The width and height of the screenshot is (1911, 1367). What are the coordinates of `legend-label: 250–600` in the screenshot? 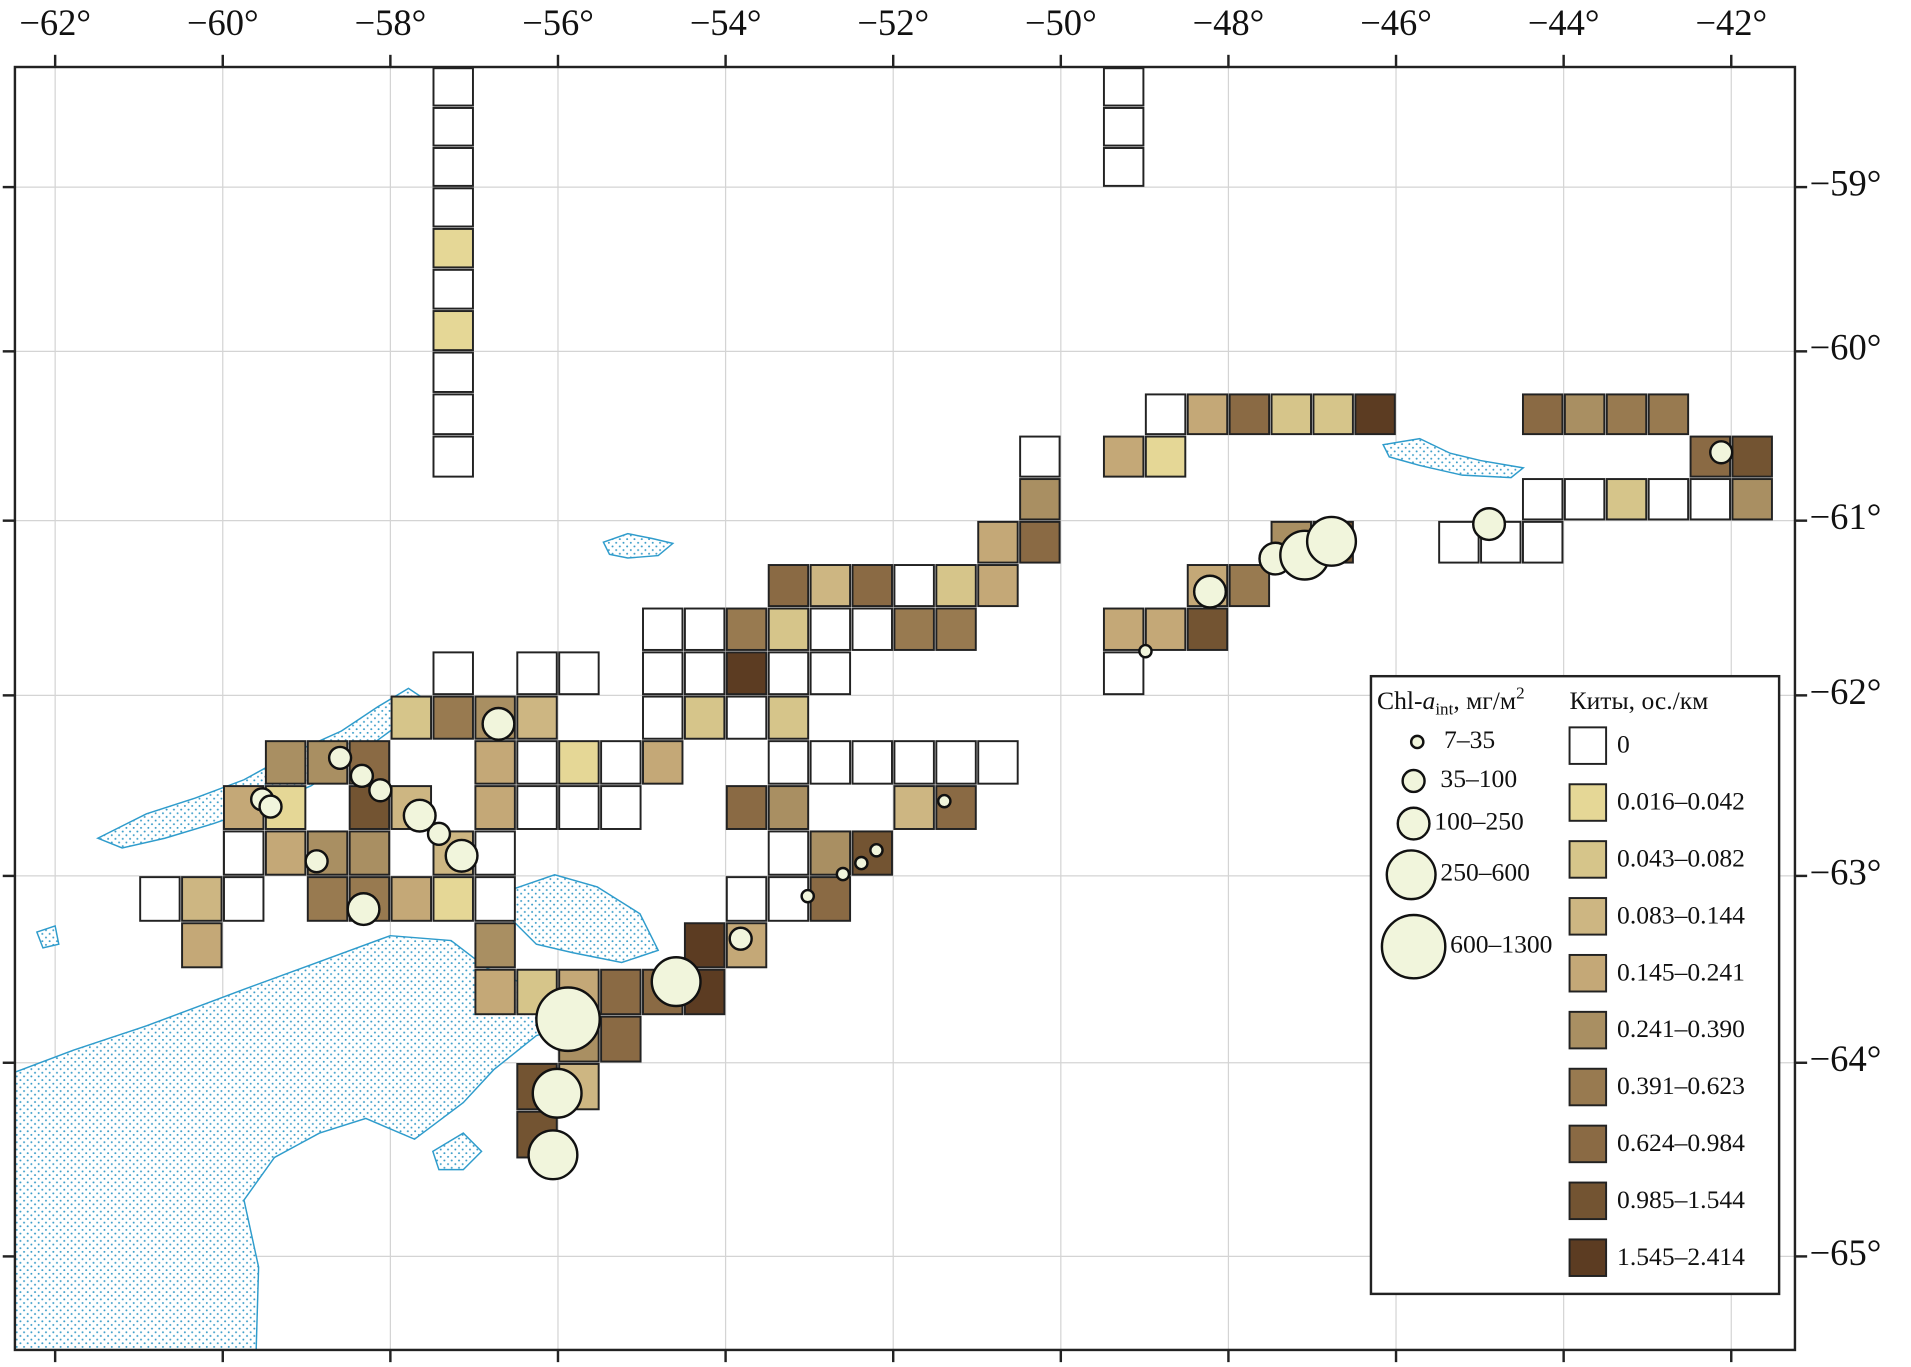 It's located at (1485, 872).